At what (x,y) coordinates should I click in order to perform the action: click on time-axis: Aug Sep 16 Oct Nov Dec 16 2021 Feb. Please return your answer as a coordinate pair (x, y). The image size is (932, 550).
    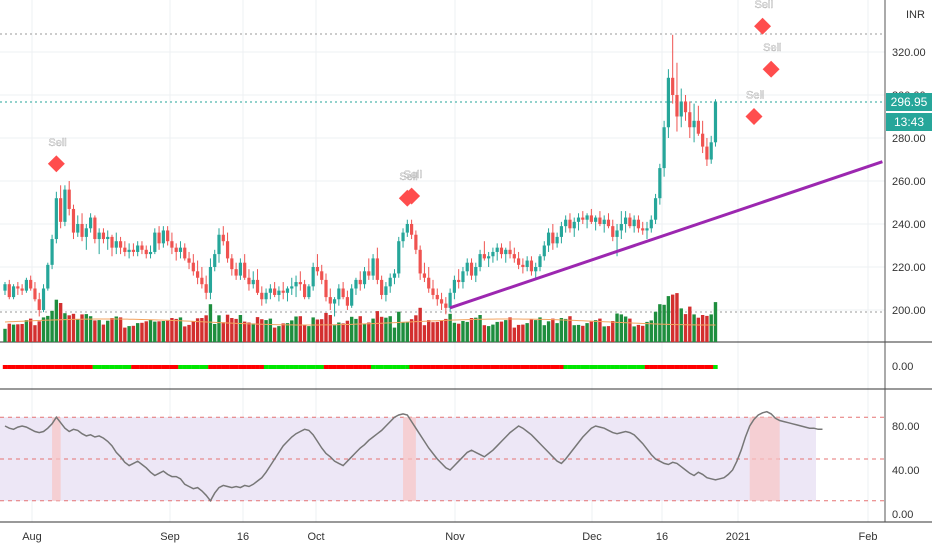
    Looking at the image, I should click on (449, 537).